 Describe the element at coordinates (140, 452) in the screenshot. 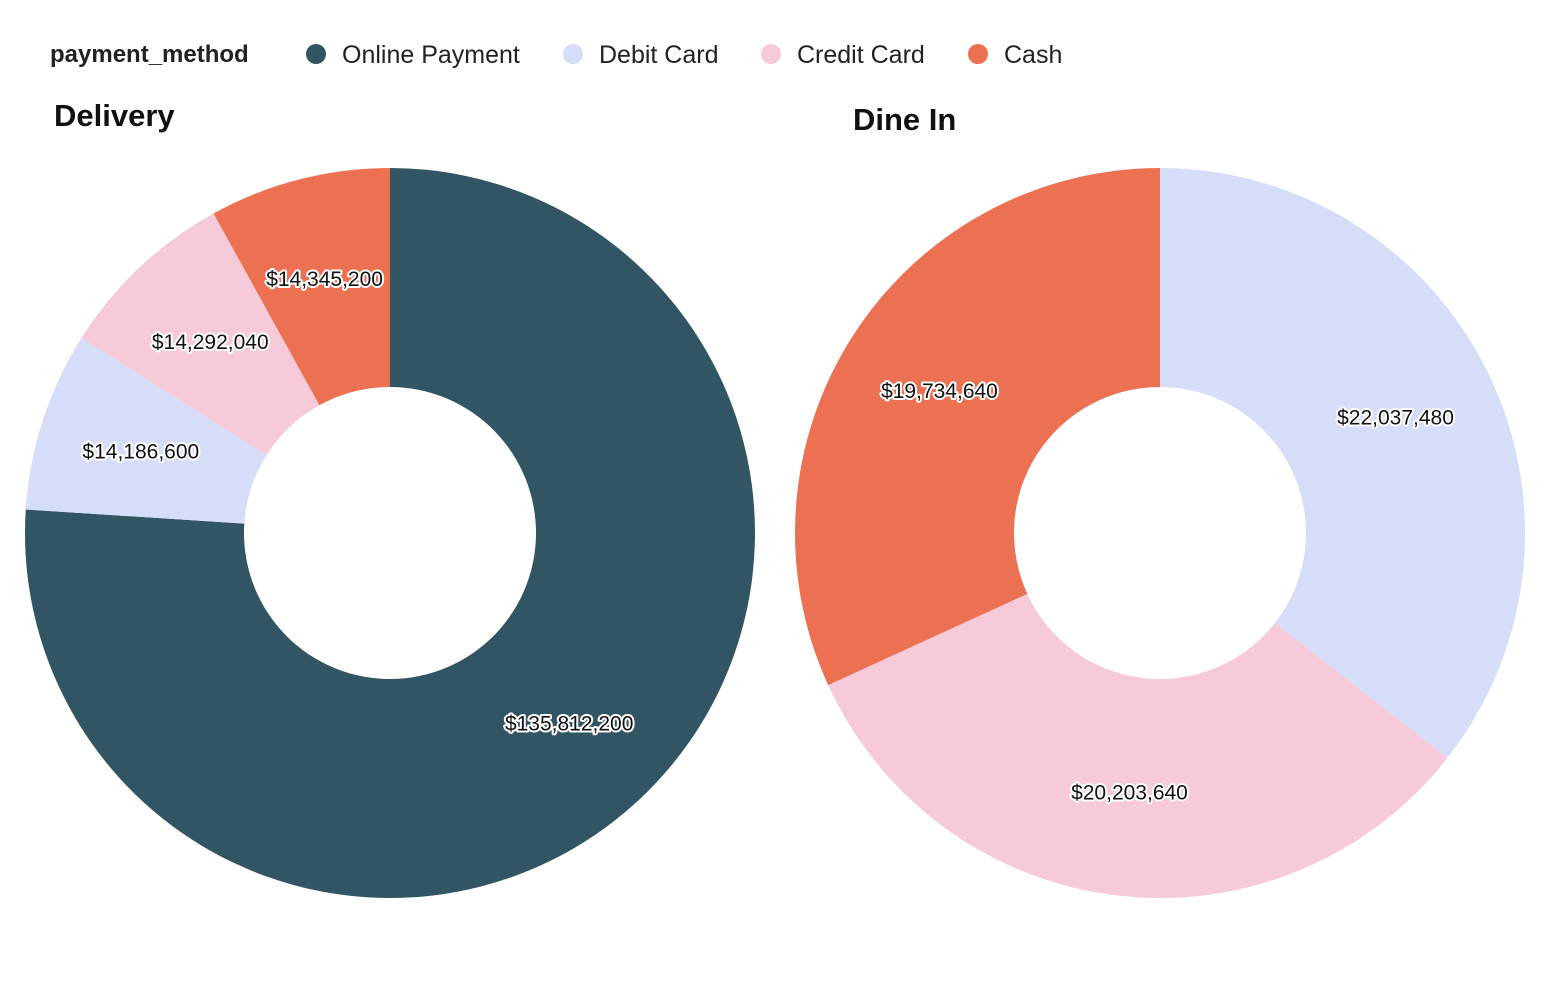

I see `slice-label-debit-card: $14,186,600` at that location.